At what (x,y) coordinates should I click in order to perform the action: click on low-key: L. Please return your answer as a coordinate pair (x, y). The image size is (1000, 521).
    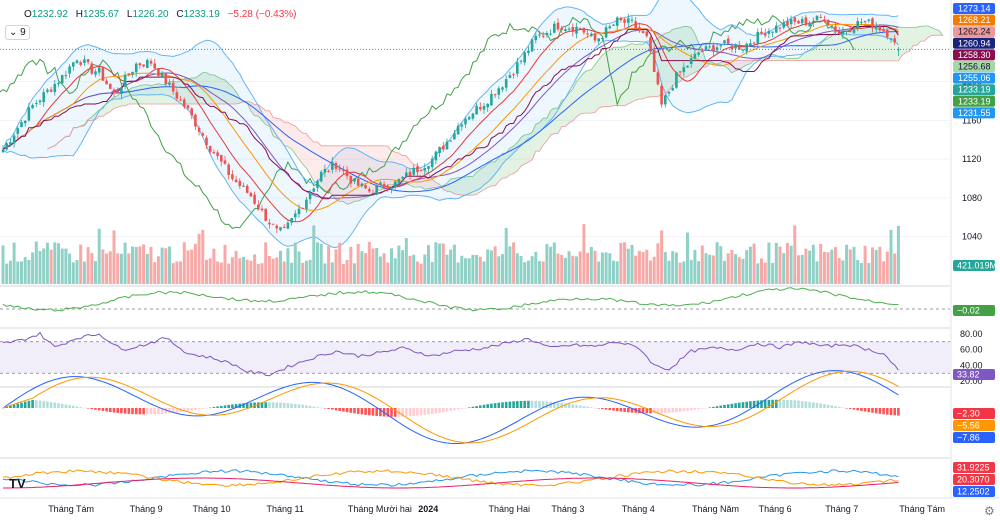
    Looking at the image, I should click on (129, 14).